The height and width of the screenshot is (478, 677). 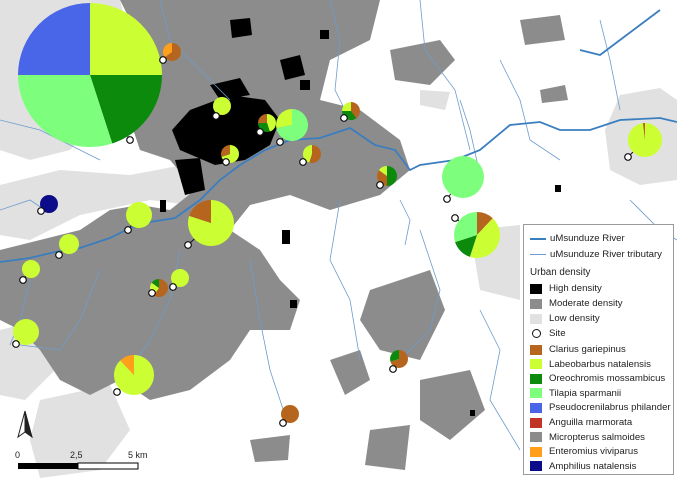 I want to click on scale-tick-0: 0, so click(x=18, y=455).